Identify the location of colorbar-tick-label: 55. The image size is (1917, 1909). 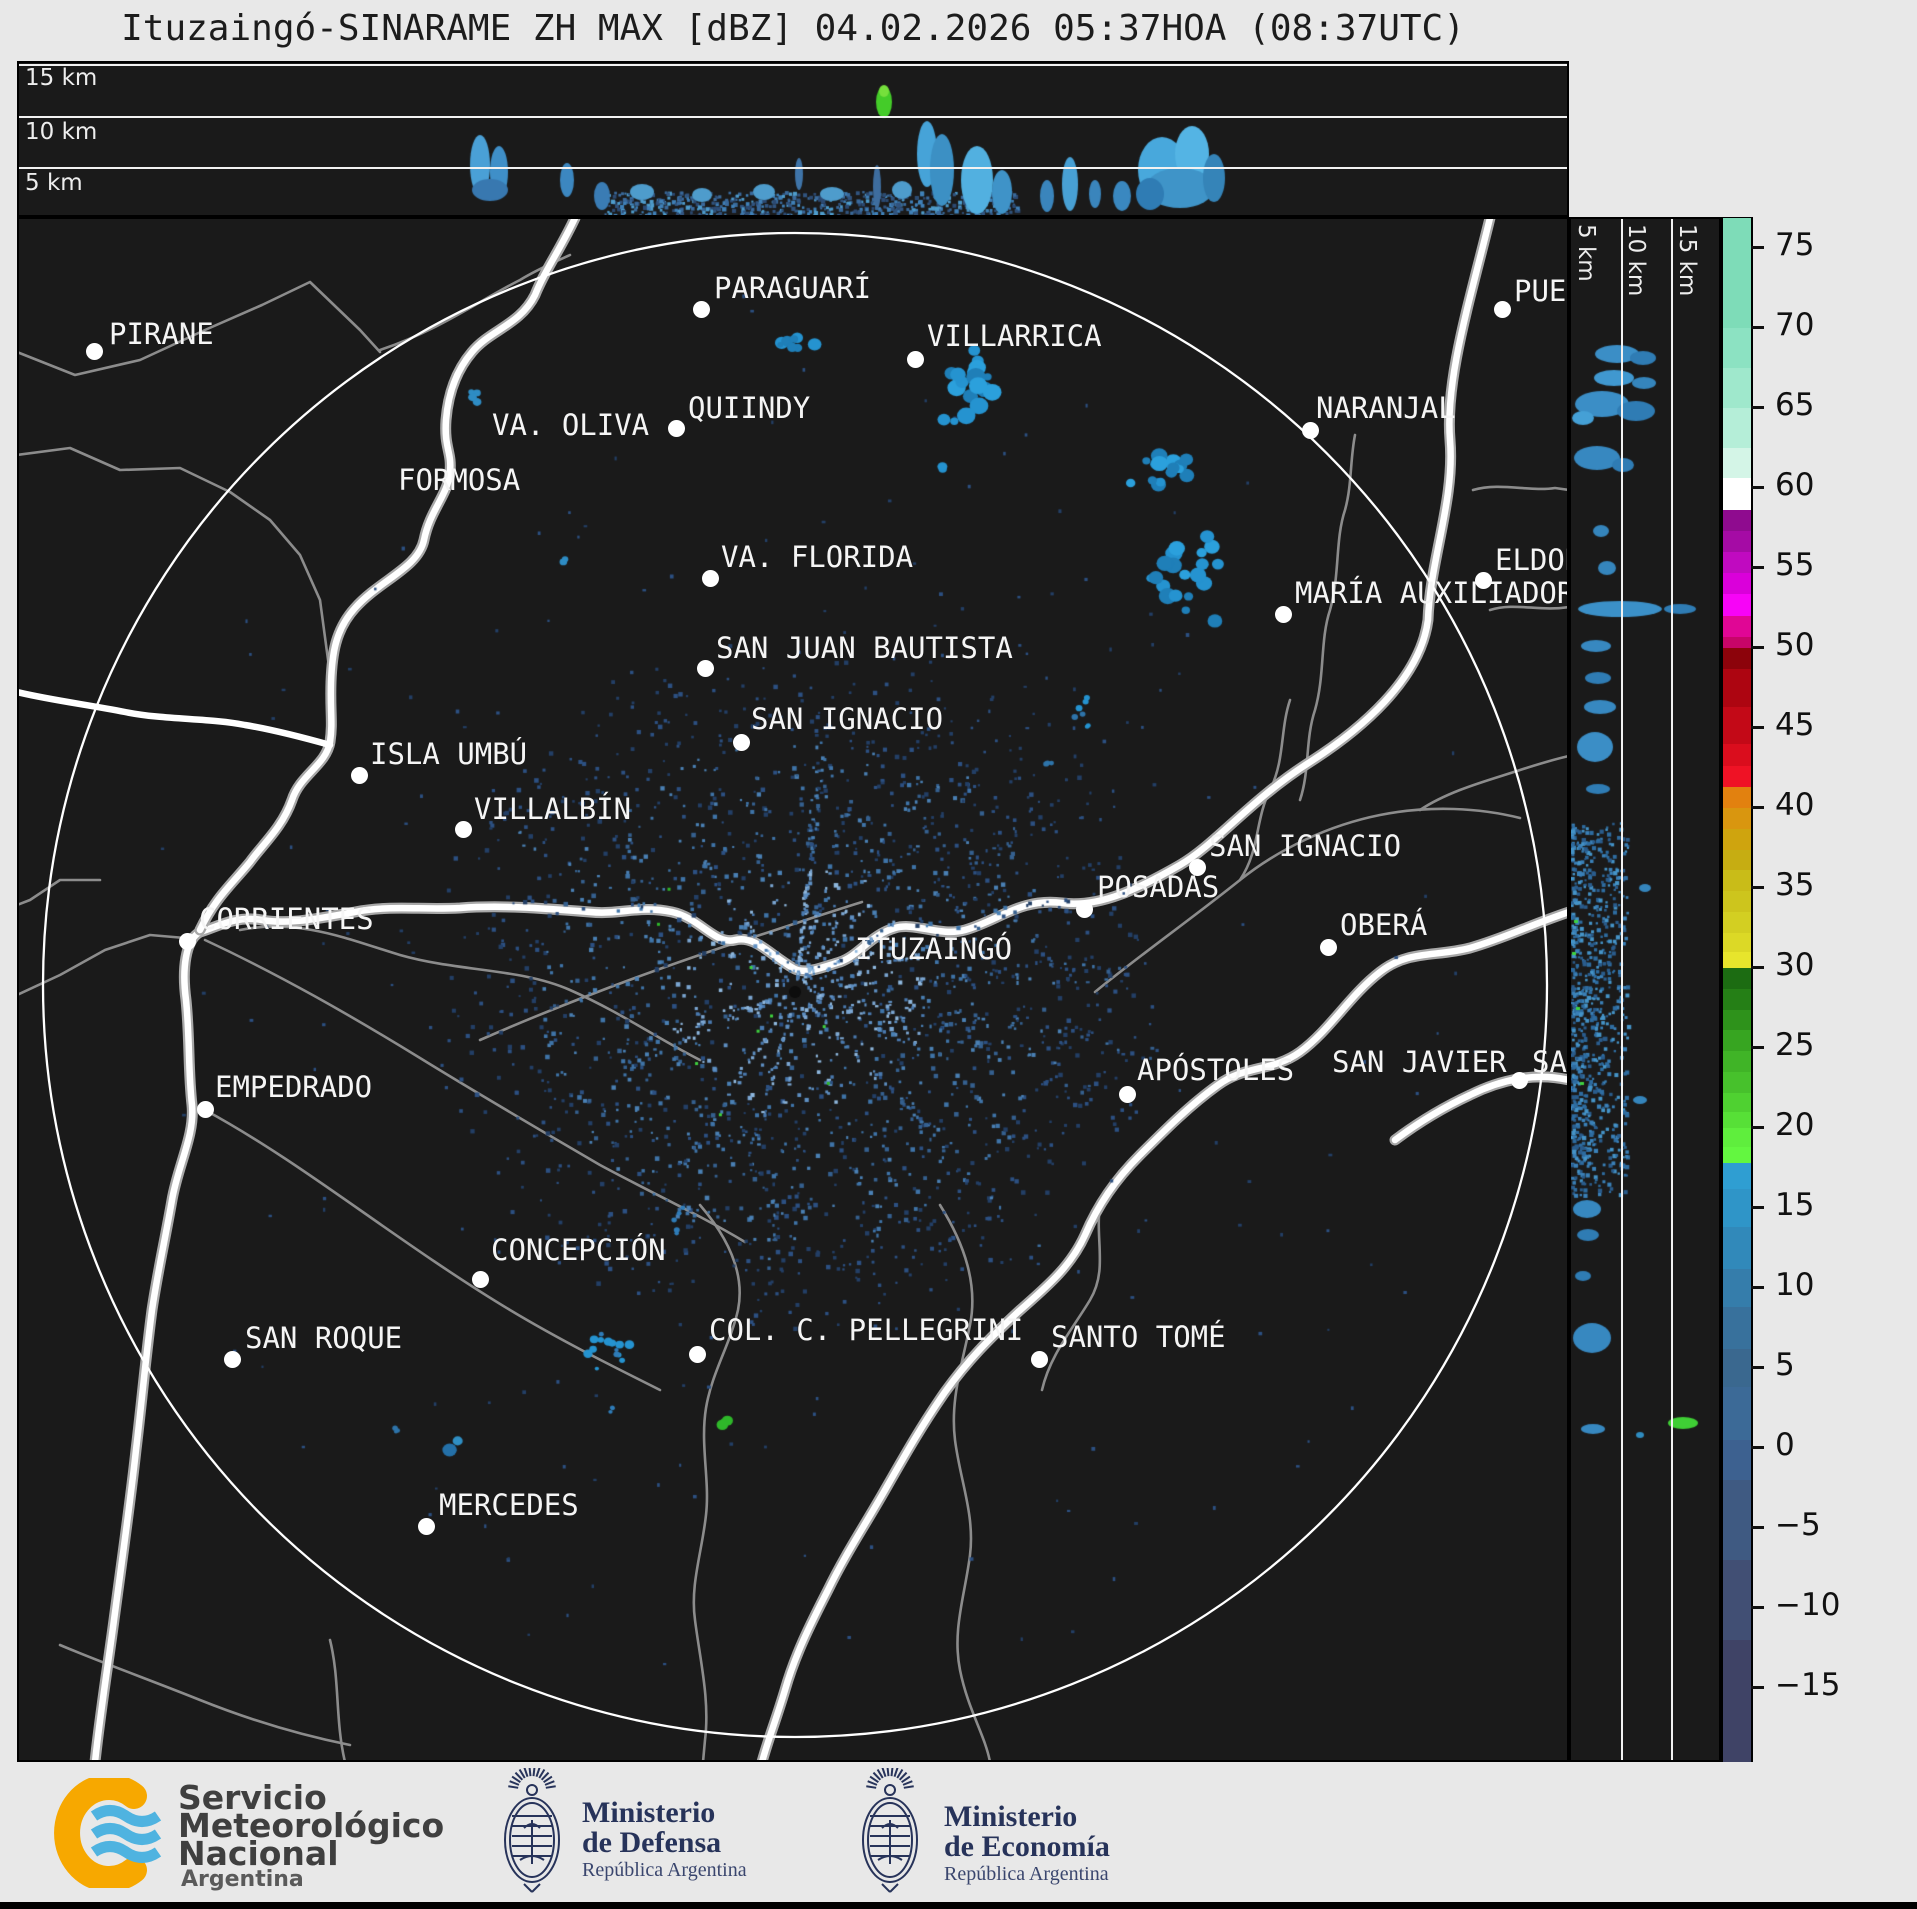
(1795, 565).